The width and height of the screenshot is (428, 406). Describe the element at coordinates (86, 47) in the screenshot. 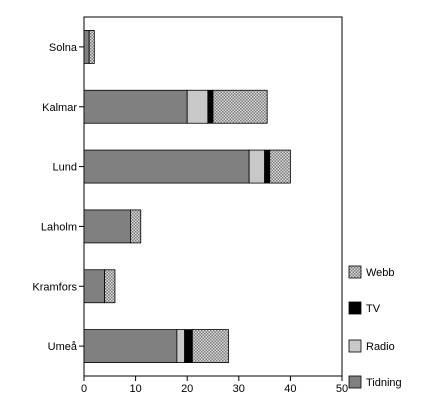

I see `bar-solna-tidning` at that location.